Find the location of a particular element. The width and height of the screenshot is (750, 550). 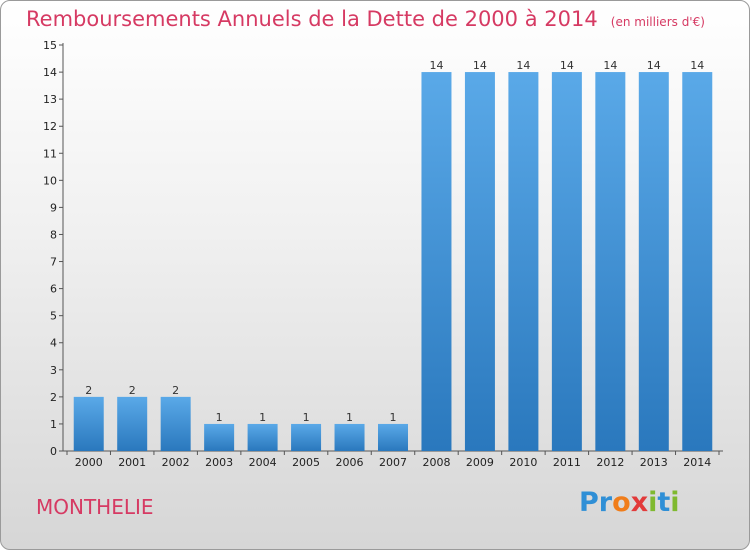

logo-letter: t is located at coordinates (664, 502).